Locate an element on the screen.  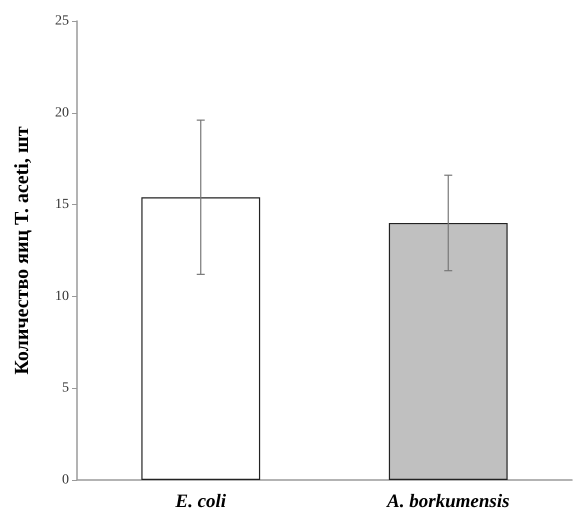
y-tick-label: 10 is located at coordinates (62, 296).